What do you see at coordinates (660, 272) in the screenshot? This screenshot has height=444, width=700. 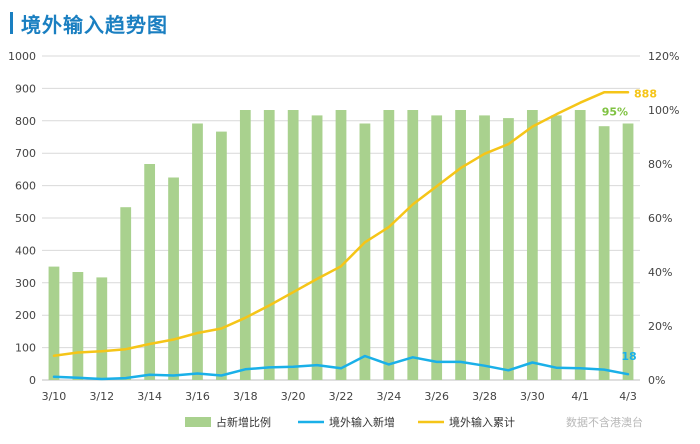 I see `right-axis-tick-label: 40%` at bounding box center [660, 272].